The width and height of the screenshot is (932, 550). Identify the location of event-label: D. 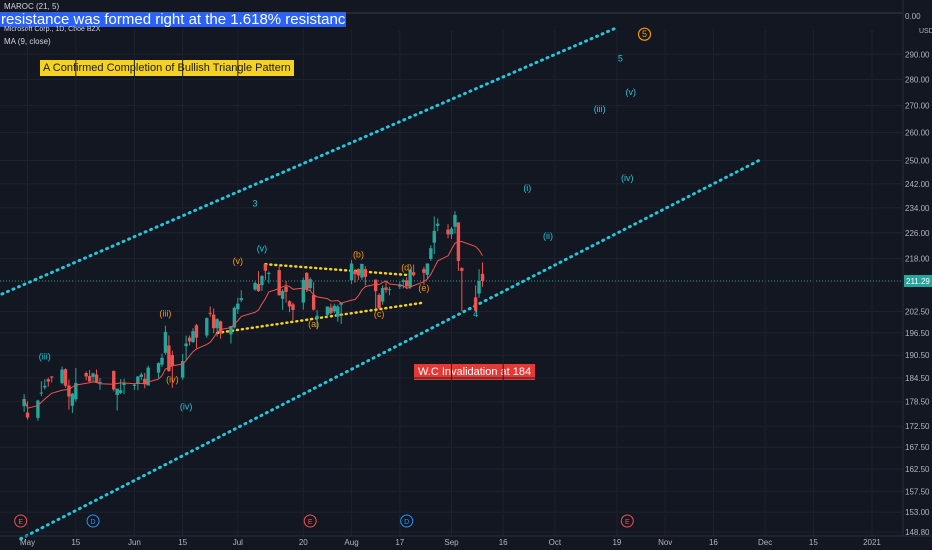
(406, 522).